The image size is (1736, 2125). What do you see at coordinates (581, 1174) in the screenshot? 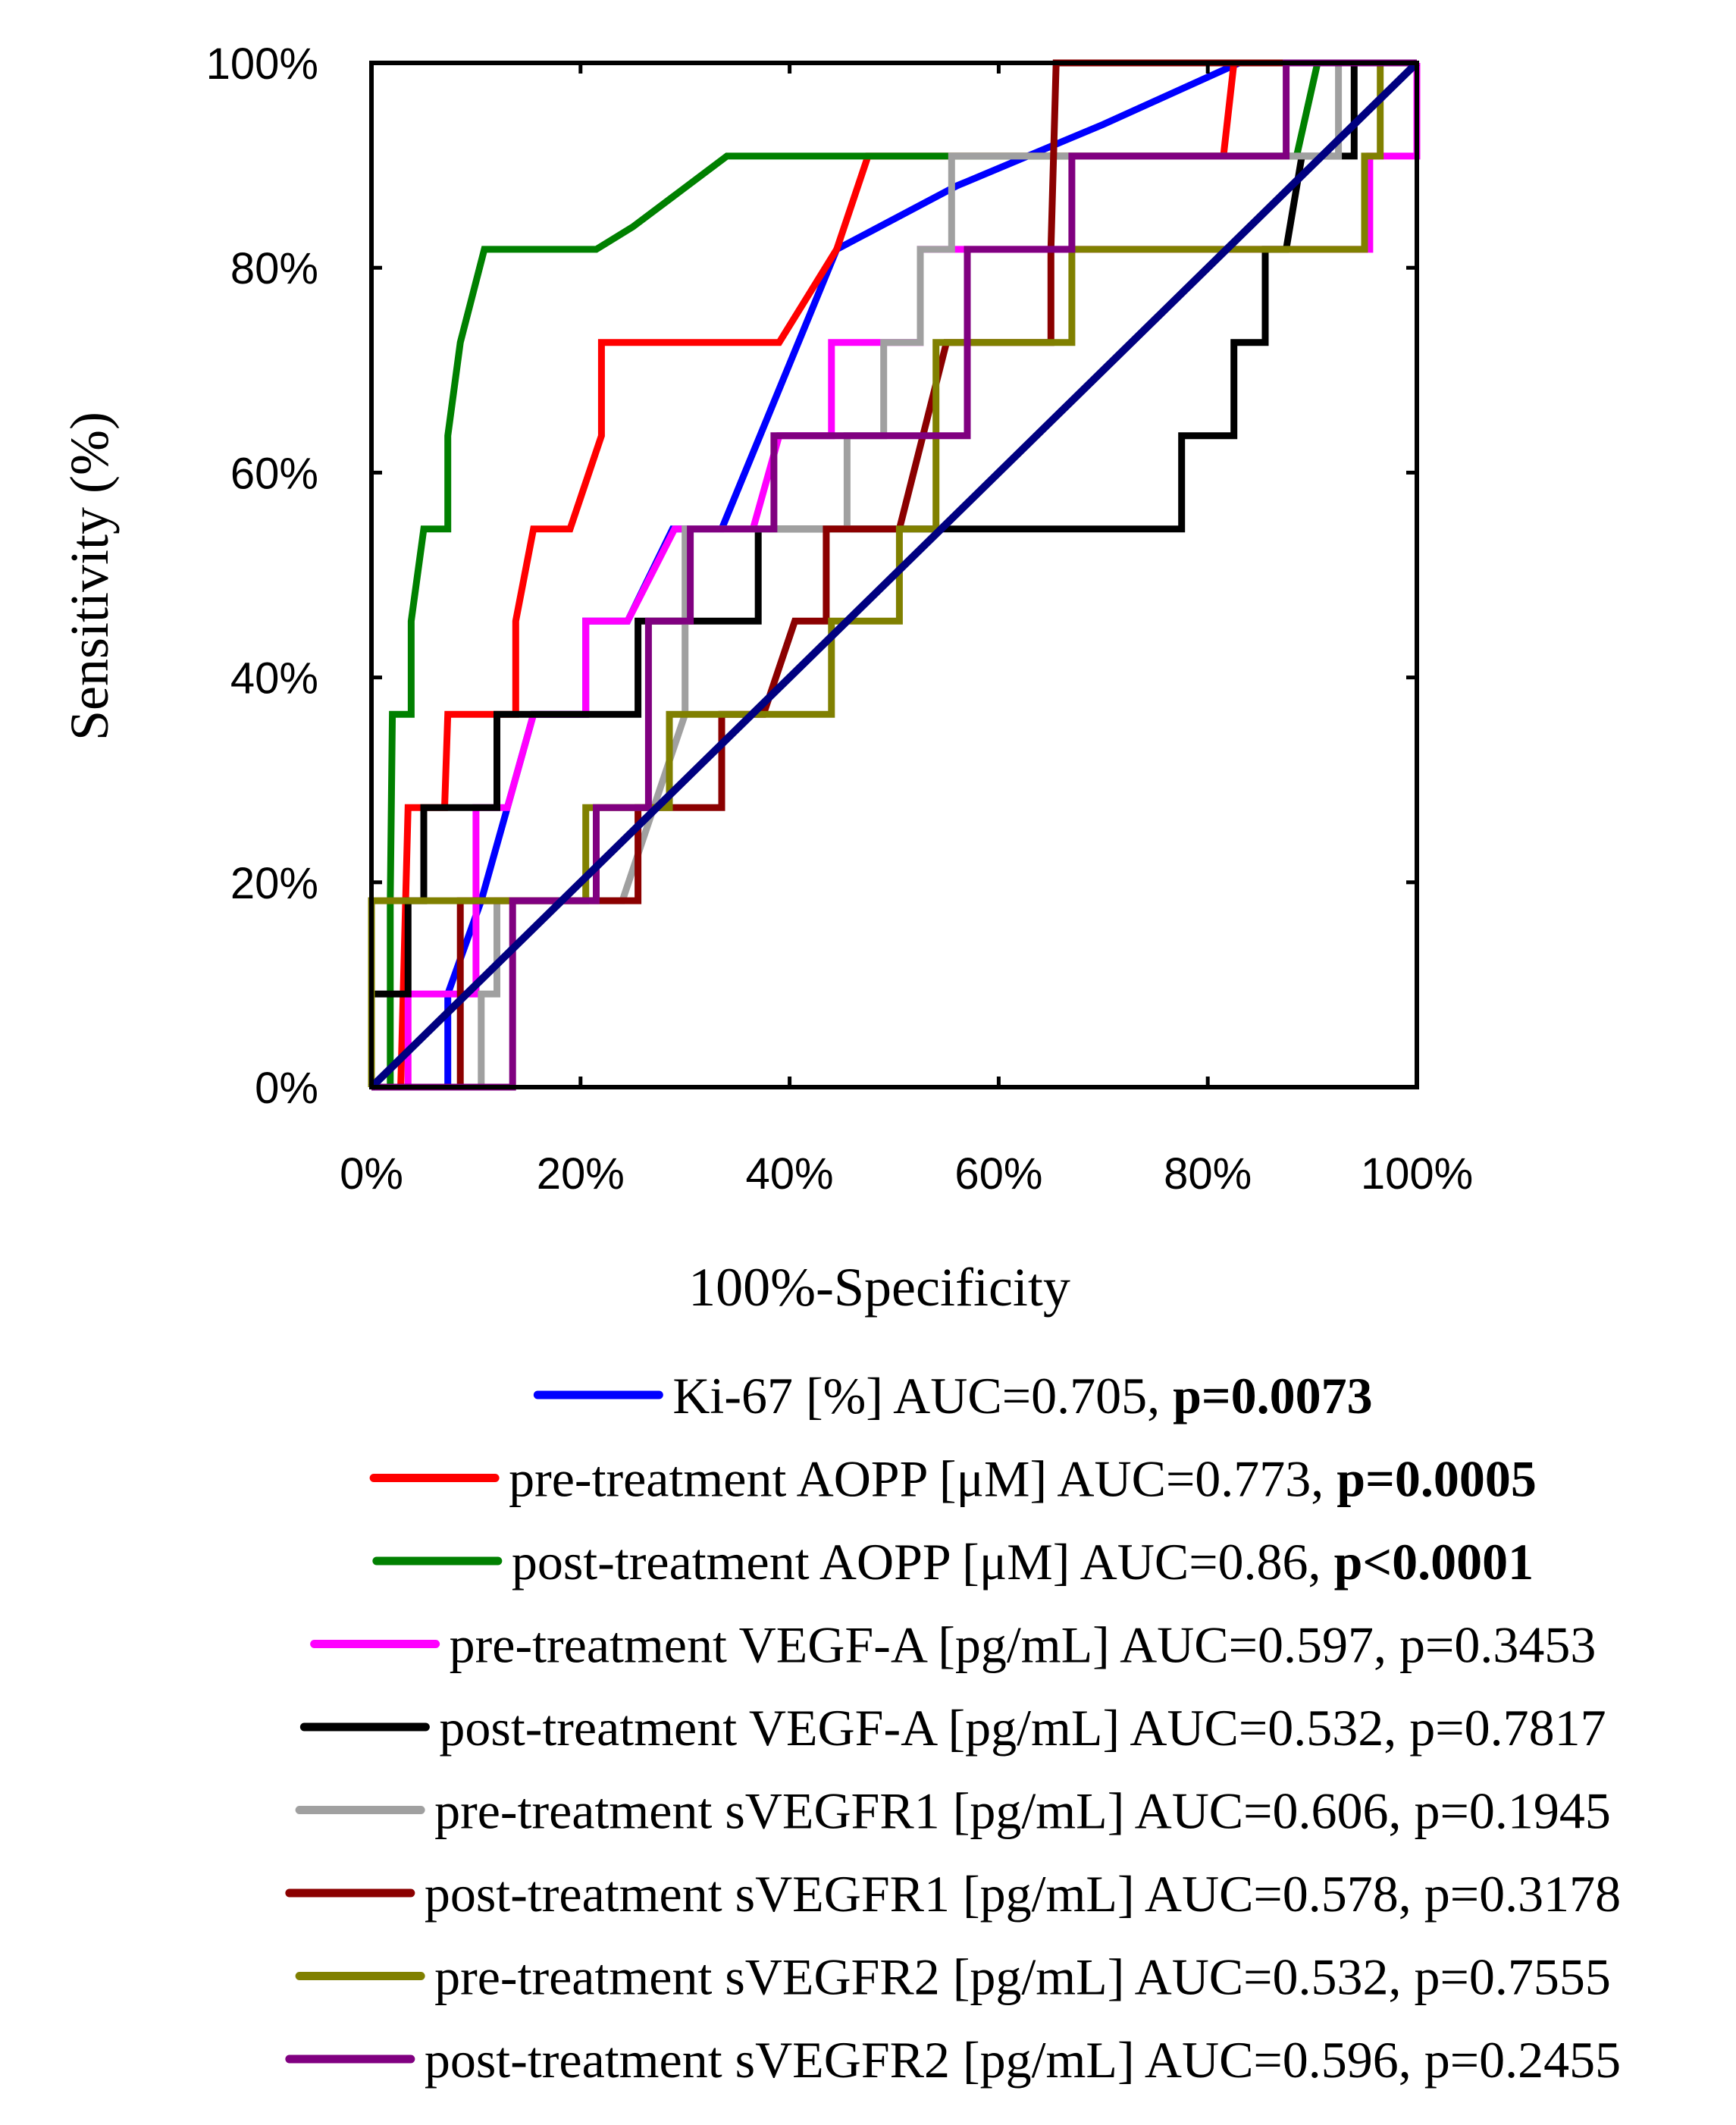
I see `x-tick-label: 20%` at bounding box center [581, 1174].